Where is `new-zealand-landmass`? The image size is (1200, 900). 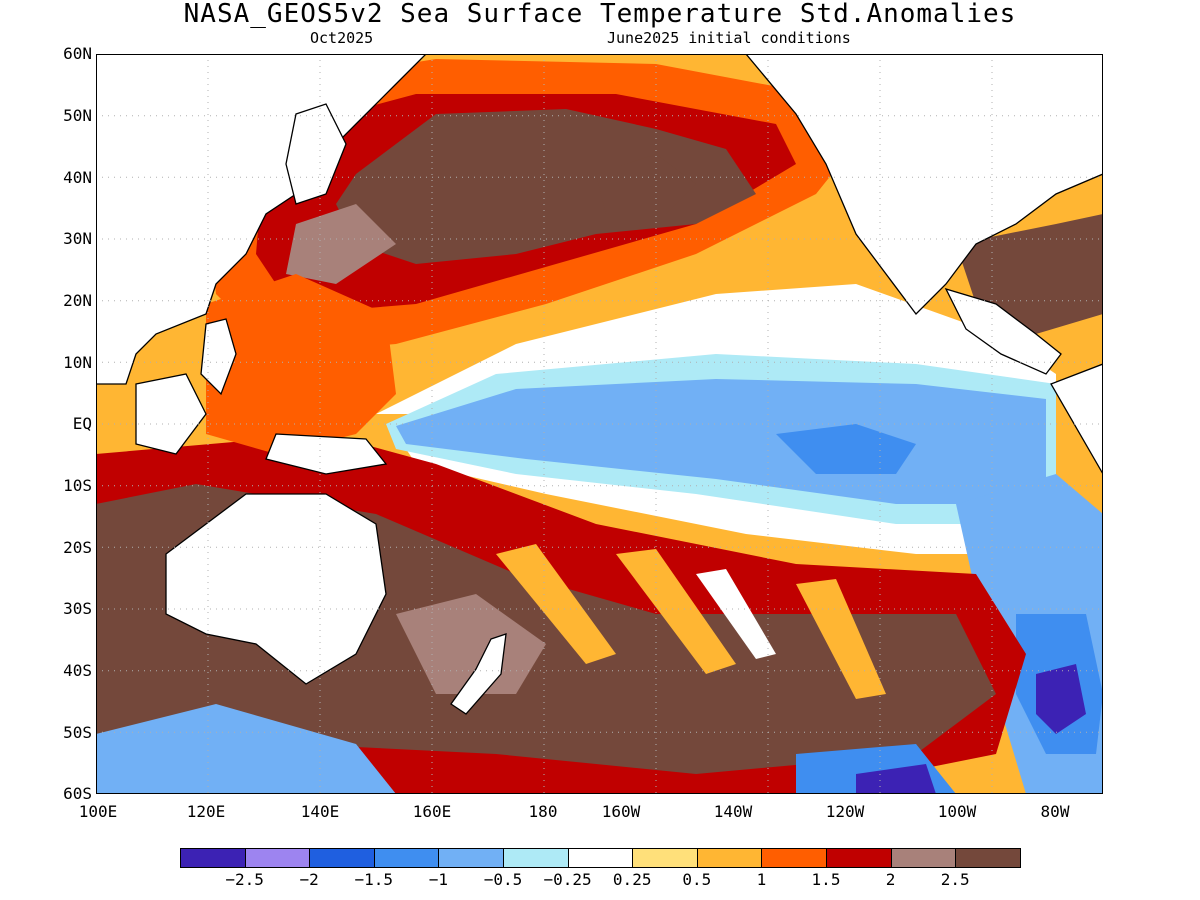
new-zealand-landmass is located at coordinates (478, 674).